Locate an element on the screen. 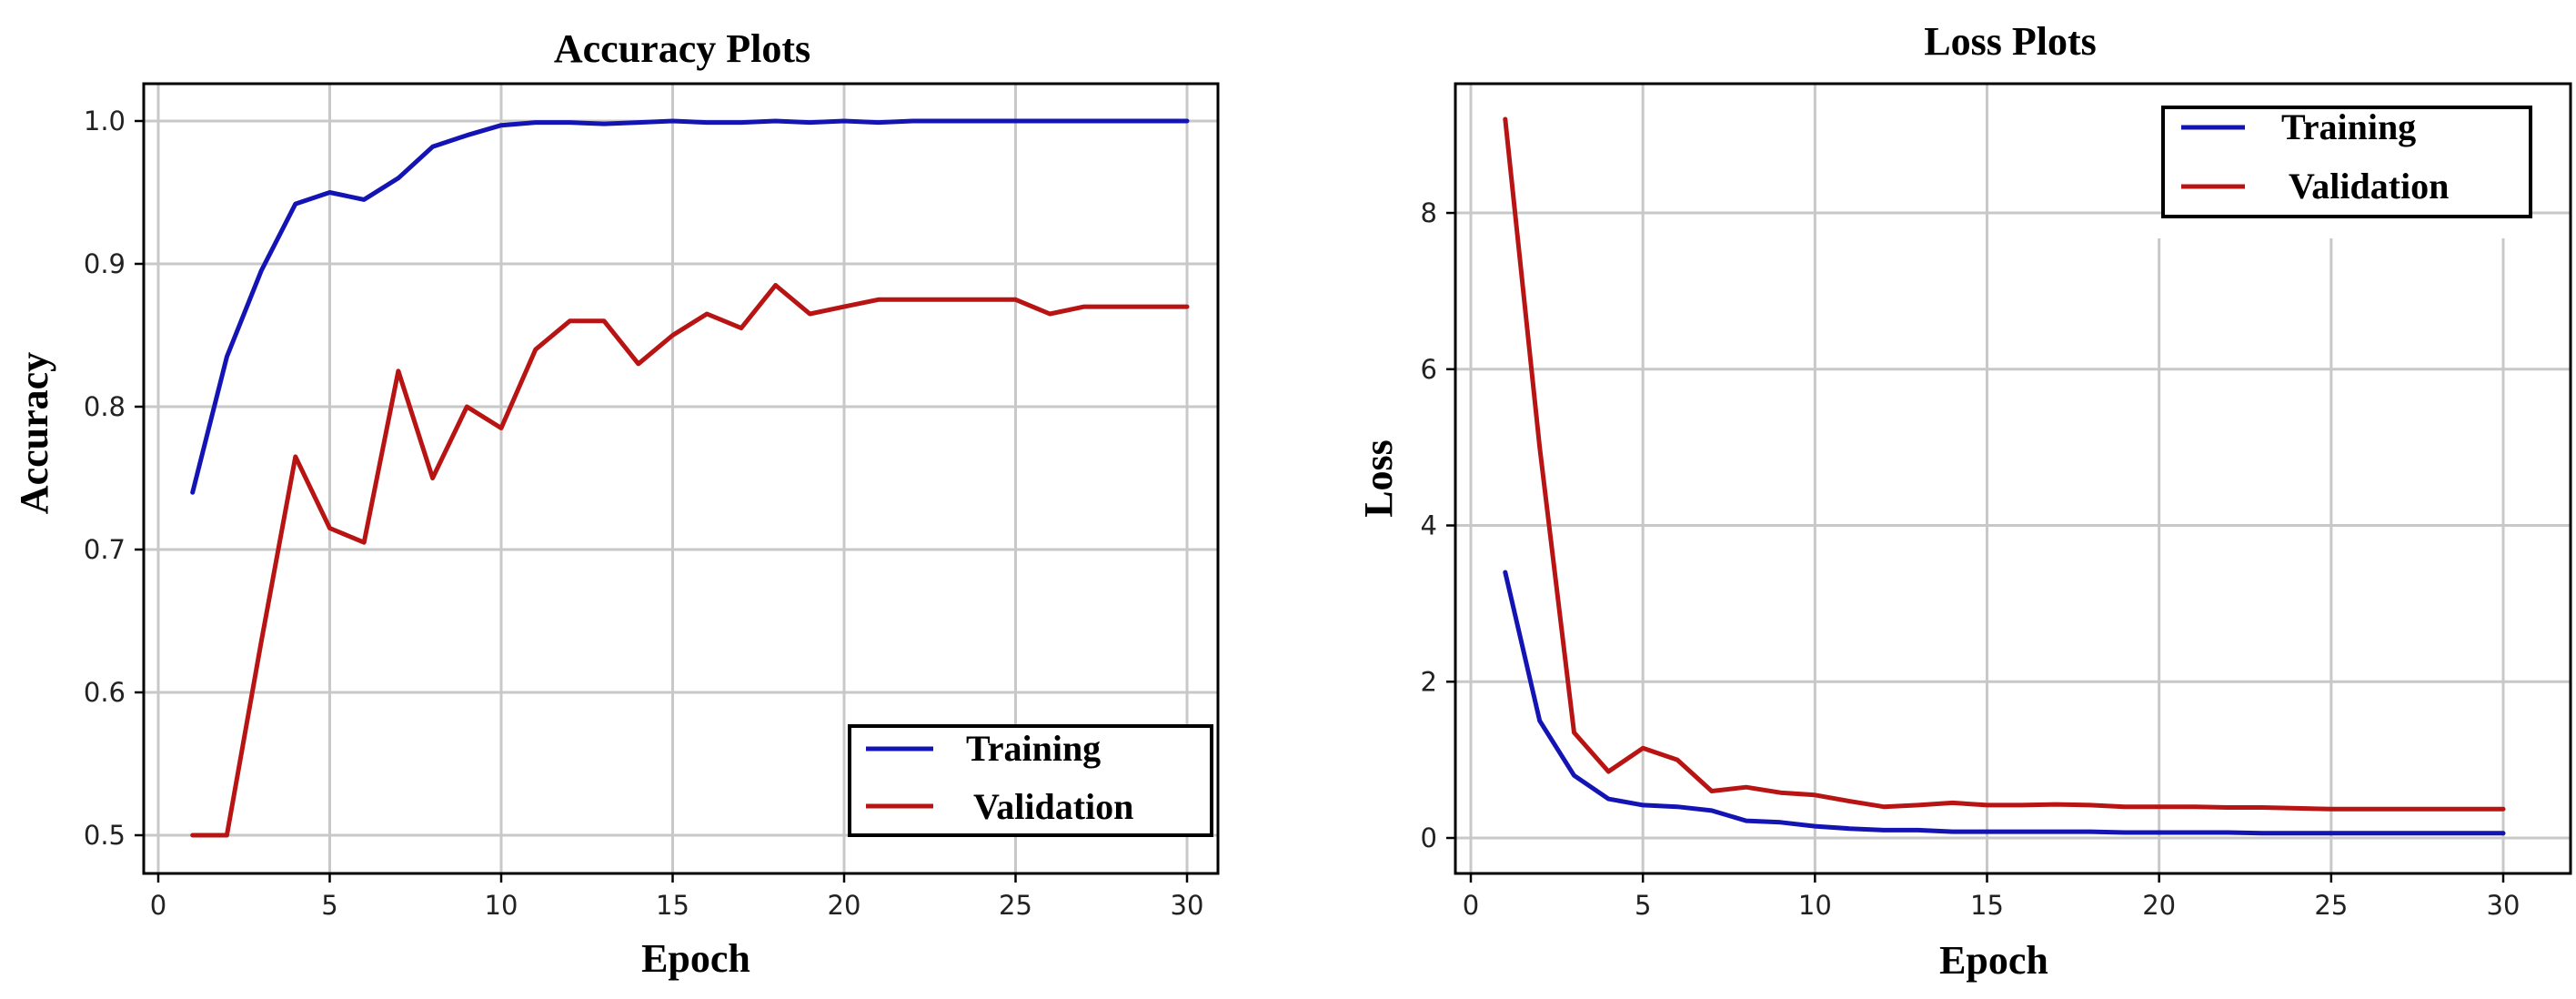 The height and width of the screenshot is (999, 2576). loss-legend: Training Validation is located at coordinates (2346, 162).